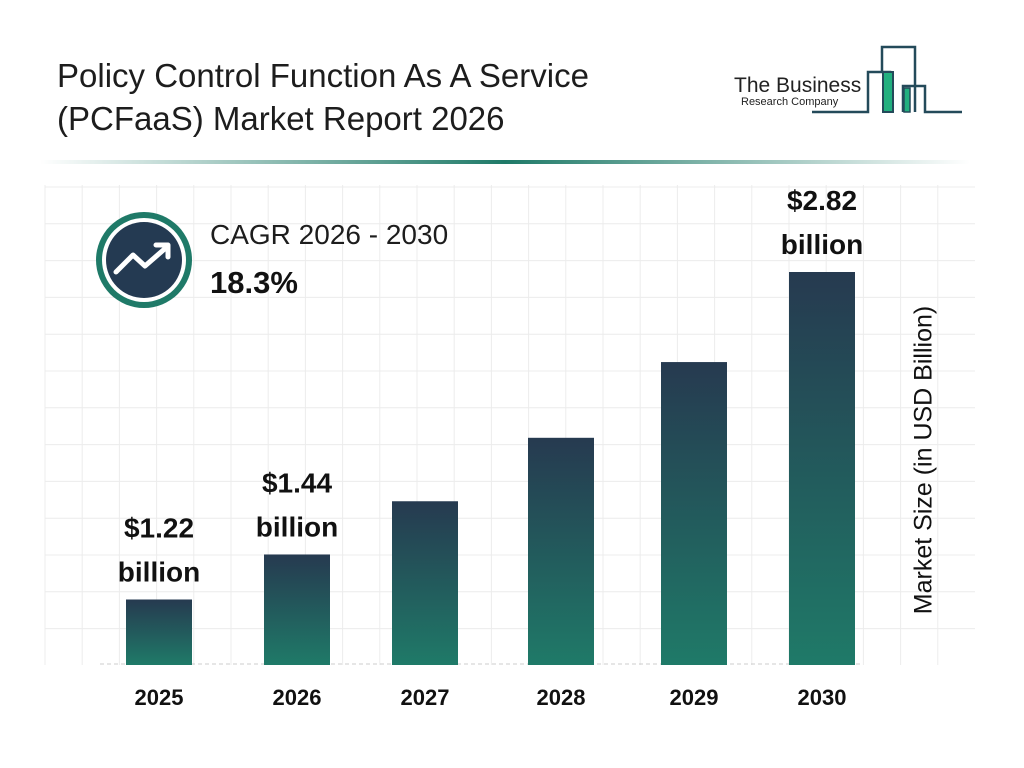 The width and height of the screenshot is (1024, 768). I want to click on bar-2026, so click(297, 609).